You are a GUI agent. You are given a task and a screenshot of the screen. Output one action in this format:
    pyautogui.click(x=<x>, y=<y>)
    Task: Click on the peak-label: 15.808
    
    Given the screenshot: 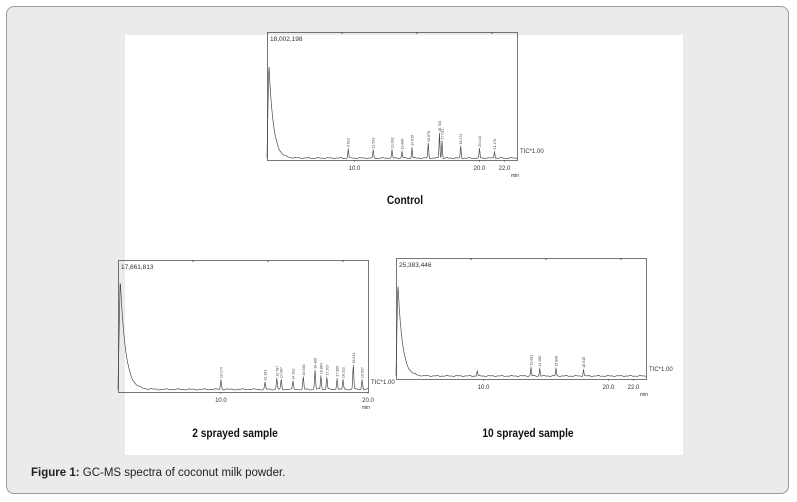 What is the action you would take?
    pyautogui.click(x=557, y=361)
    